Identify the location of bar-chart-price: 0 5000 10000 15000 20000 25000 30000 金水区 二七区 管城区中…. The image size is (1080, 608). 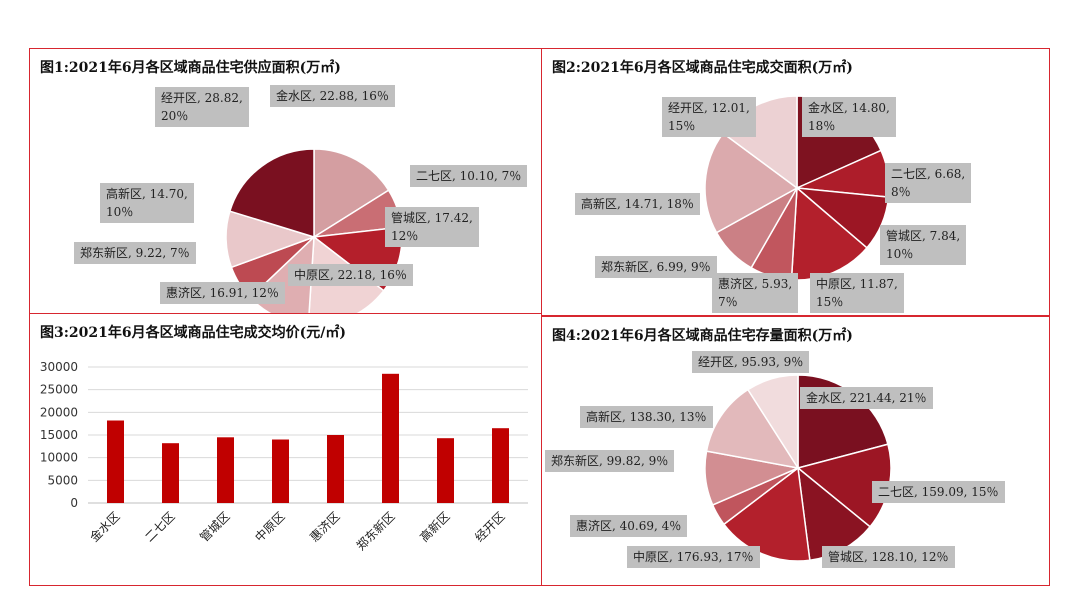
(284, 457).